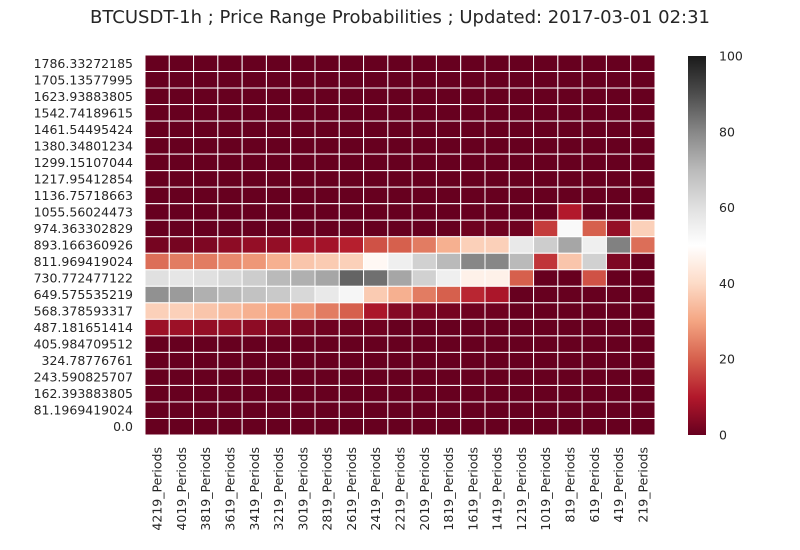 The height and width of the screenshot is (550, 800). I want to click on y-tick-label: 0.0, so click(123, 426).